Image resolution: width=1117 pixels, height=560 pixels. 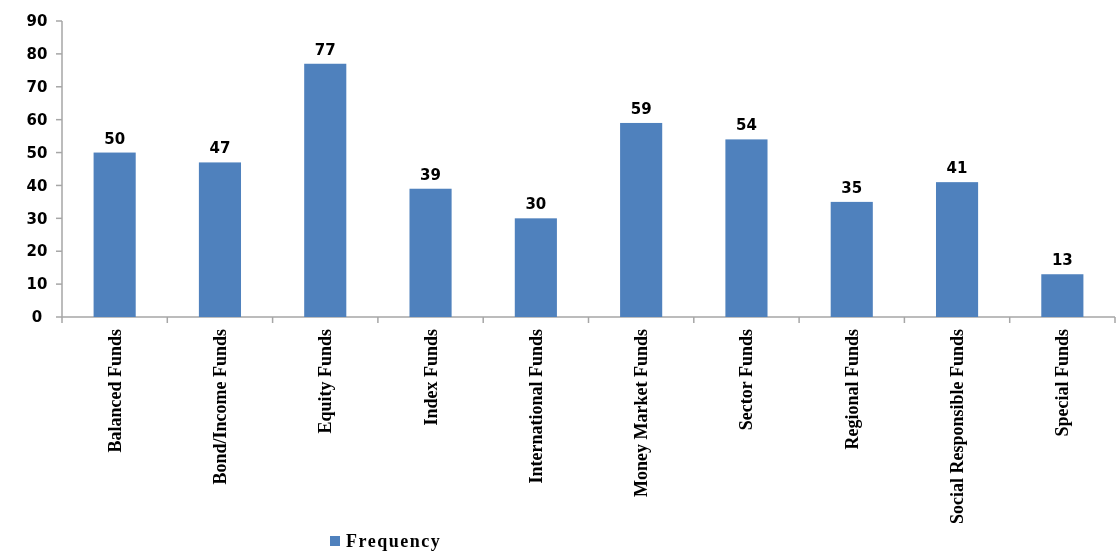 What do you see at coordinates (219, 407) in the screenshot?
I see `x-tick-label: Bond/Income Funds` at bounding box center [219, 407].